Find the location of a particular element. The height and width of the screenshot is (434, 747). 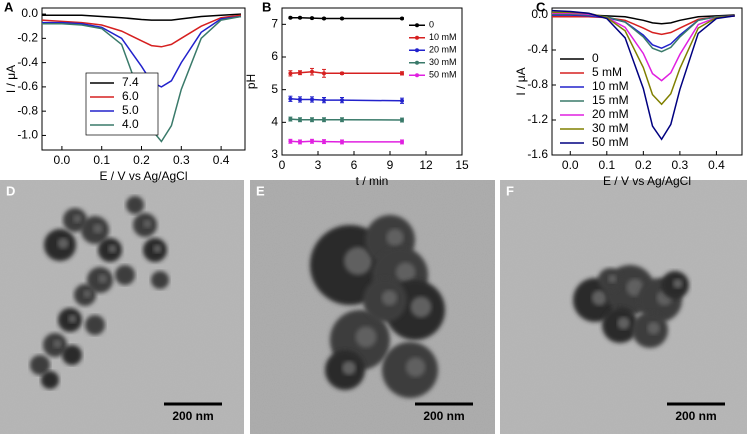

x-tick-label: 6 is located at coordinates (354, 165).